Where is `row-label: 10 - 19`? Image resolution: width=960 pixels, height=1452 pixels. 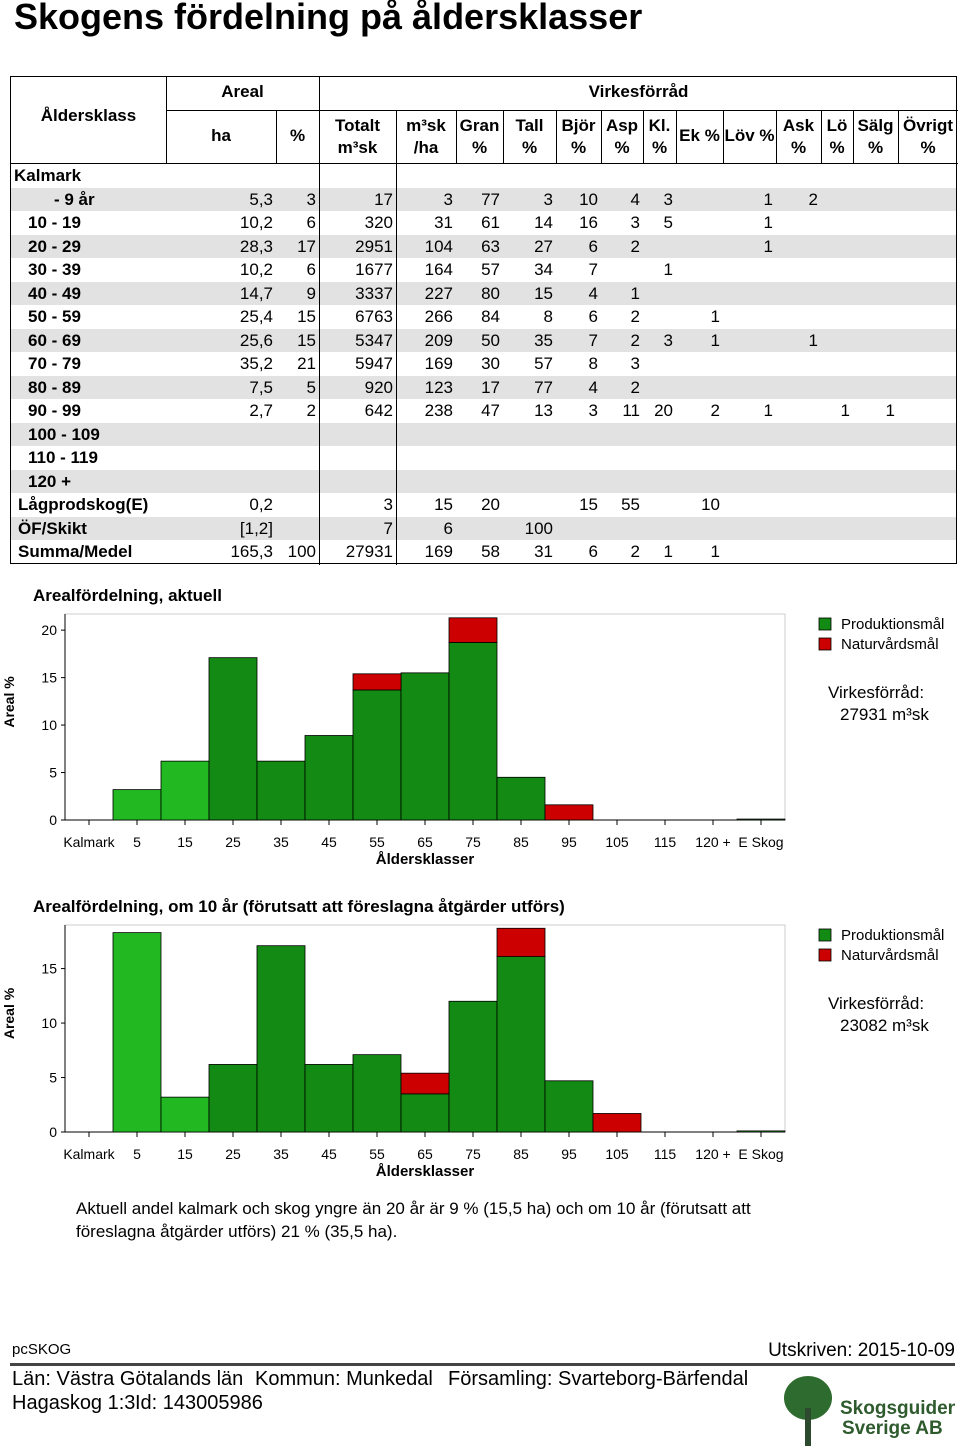
row-label: 10 - 19 is located at coordinates (54, 222).